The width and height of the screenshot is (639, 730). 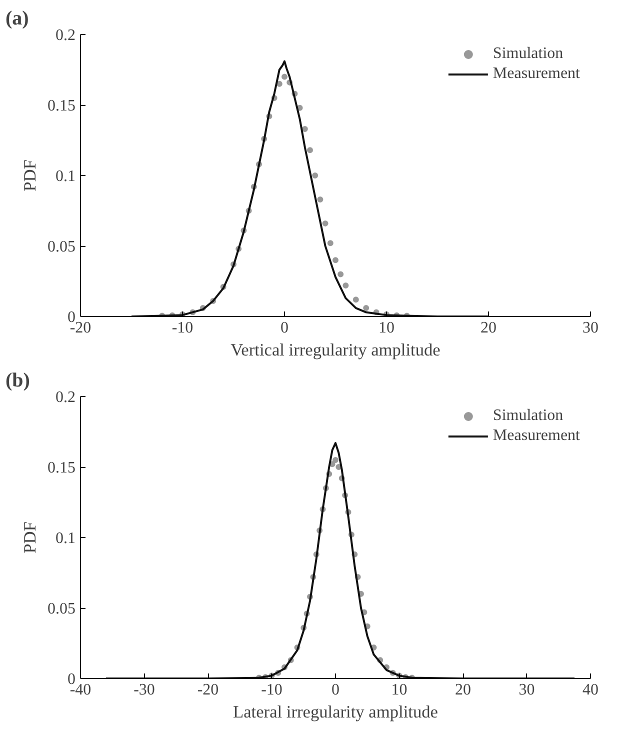 I want to click on x-axis-title: Vertical irregularity amplitude, so click(x=335, y=350).